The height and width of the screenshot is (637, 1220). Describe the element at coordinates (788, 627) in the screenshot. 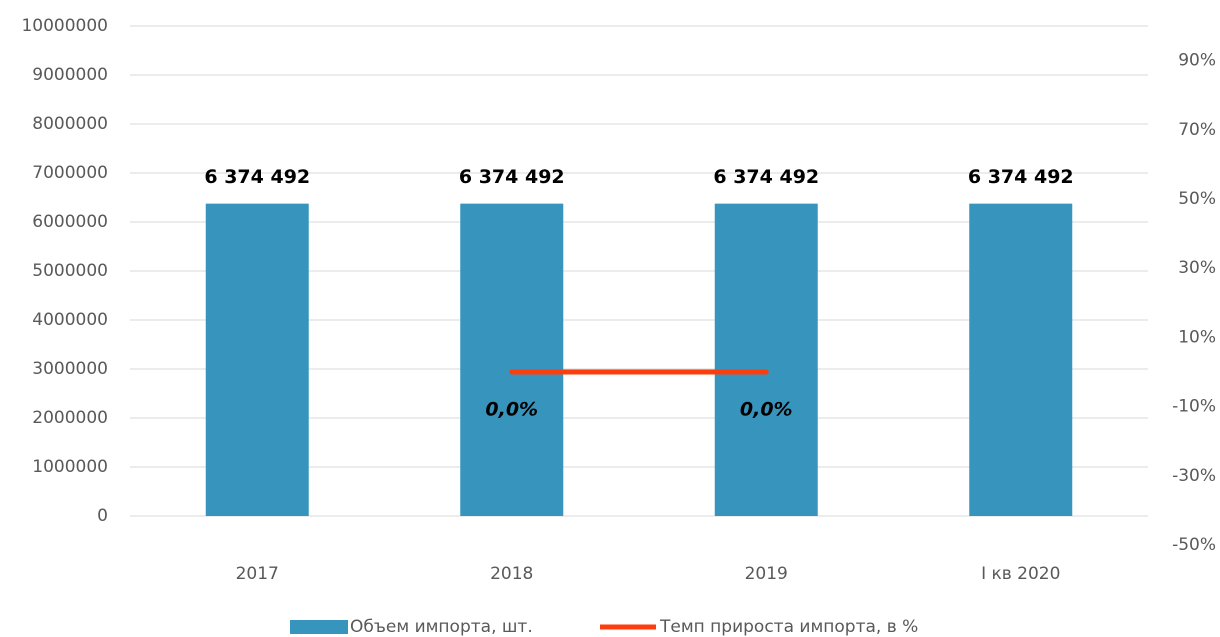

I see `legend-label: Темп прироста импорта, в %` at that location.